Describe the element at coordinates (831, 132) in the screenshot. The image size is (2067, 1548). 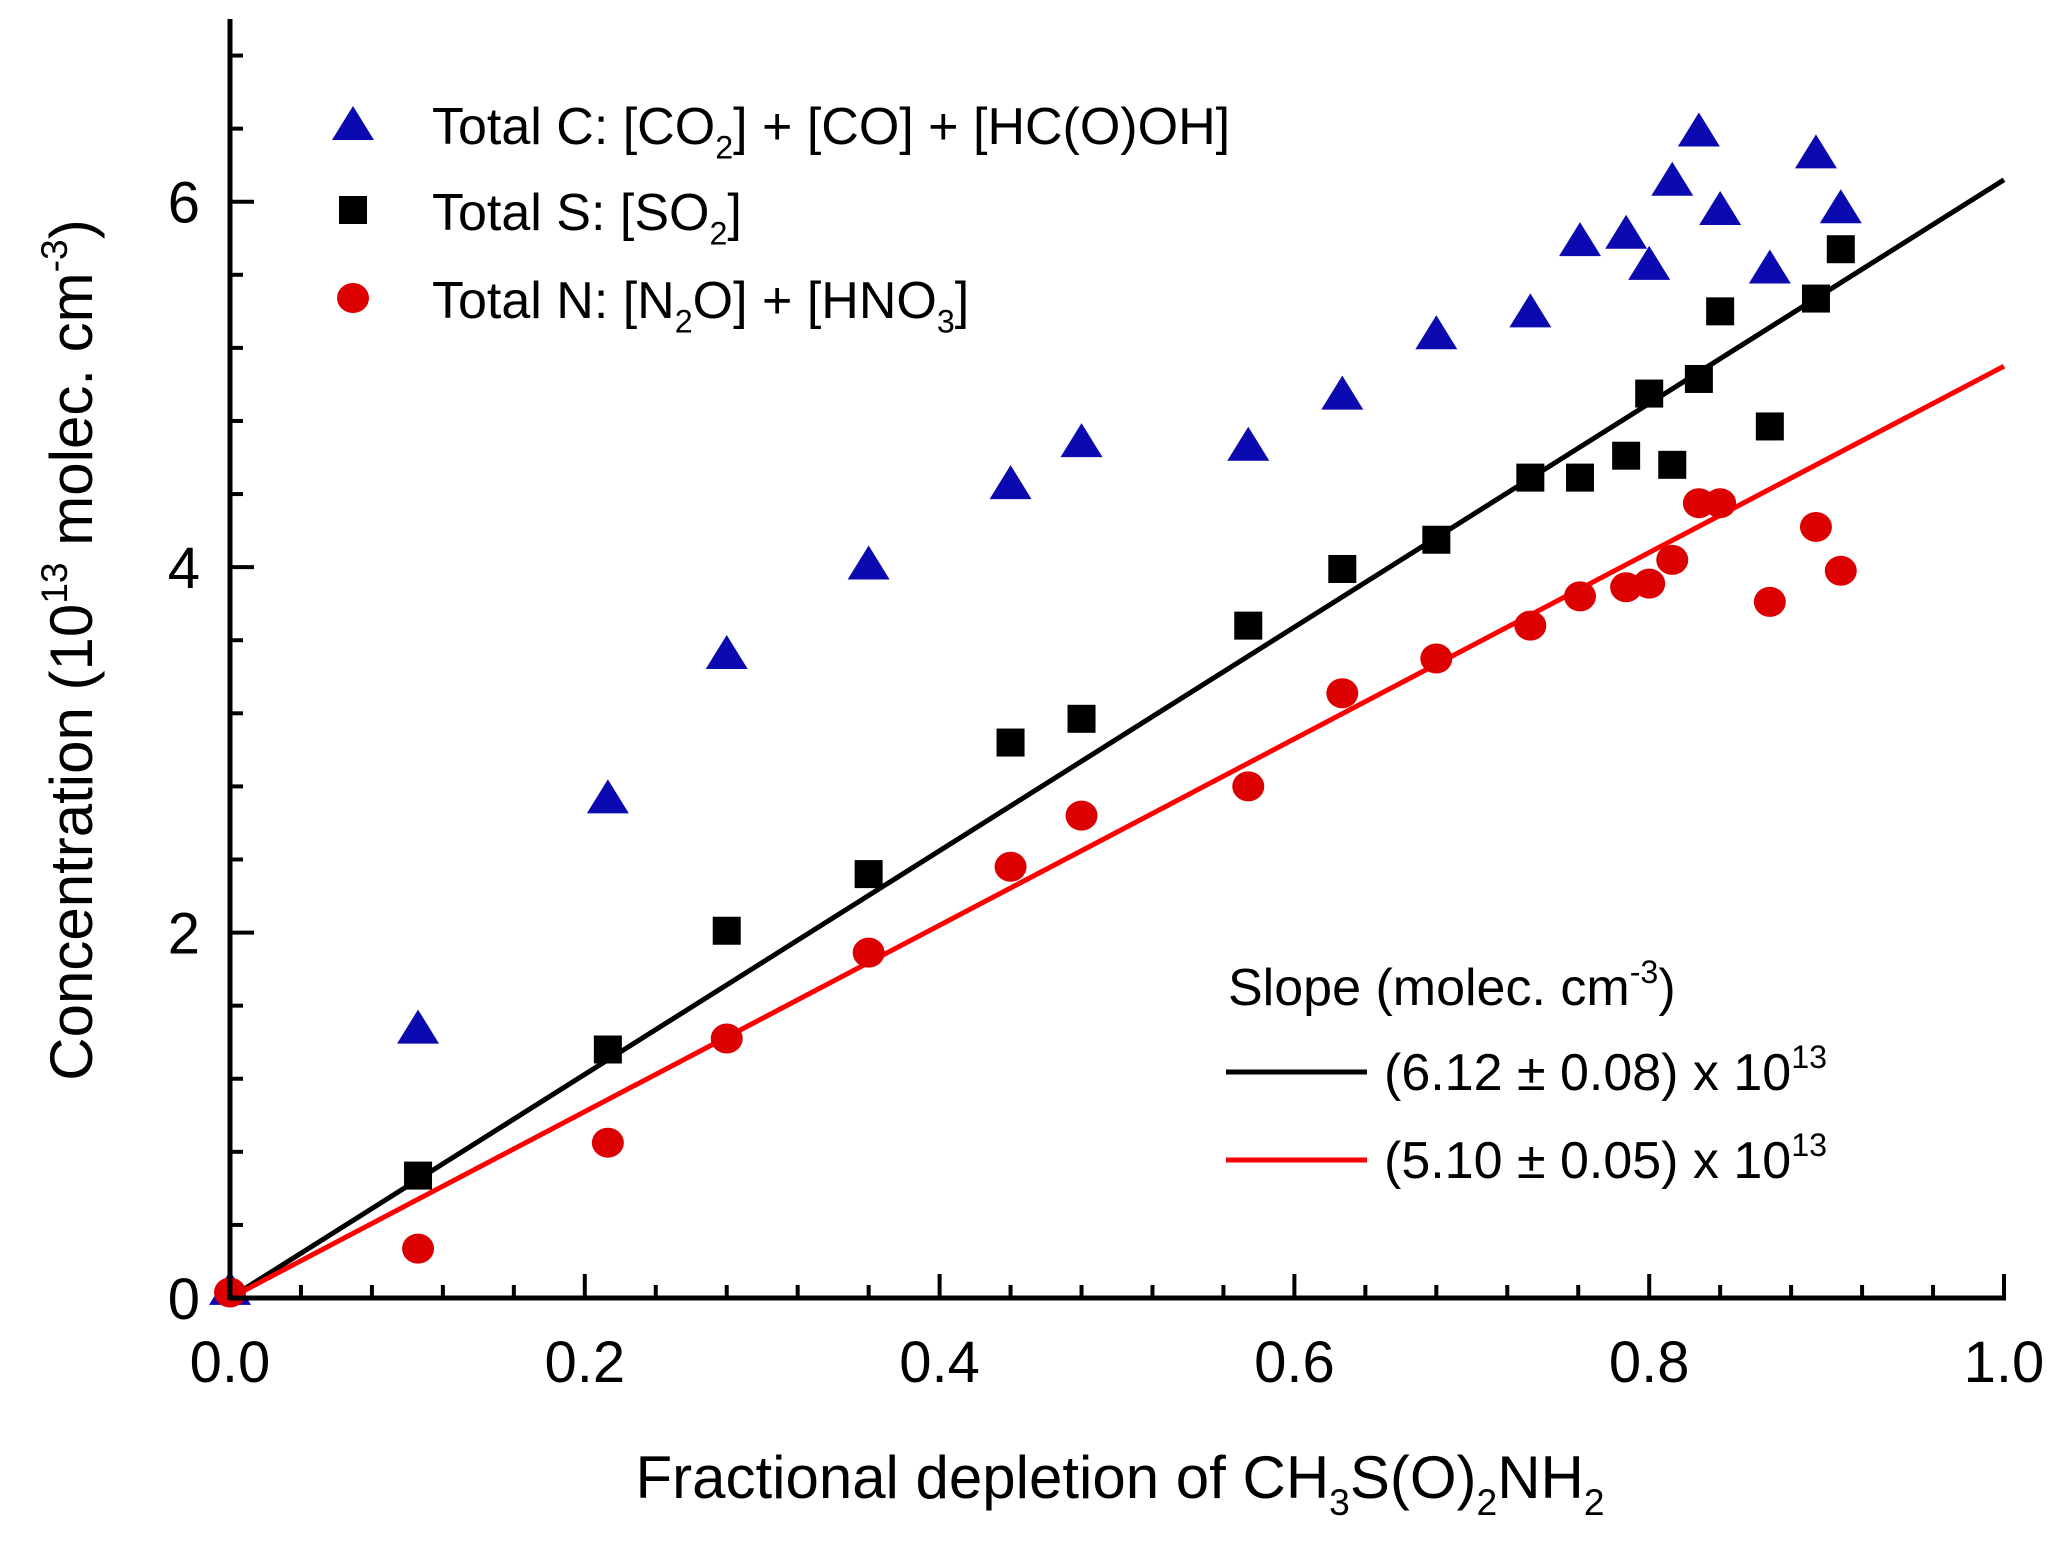
I see `legend-label: Total C: [CO2​] + [CO] + [HC(O)OH]` at that location.